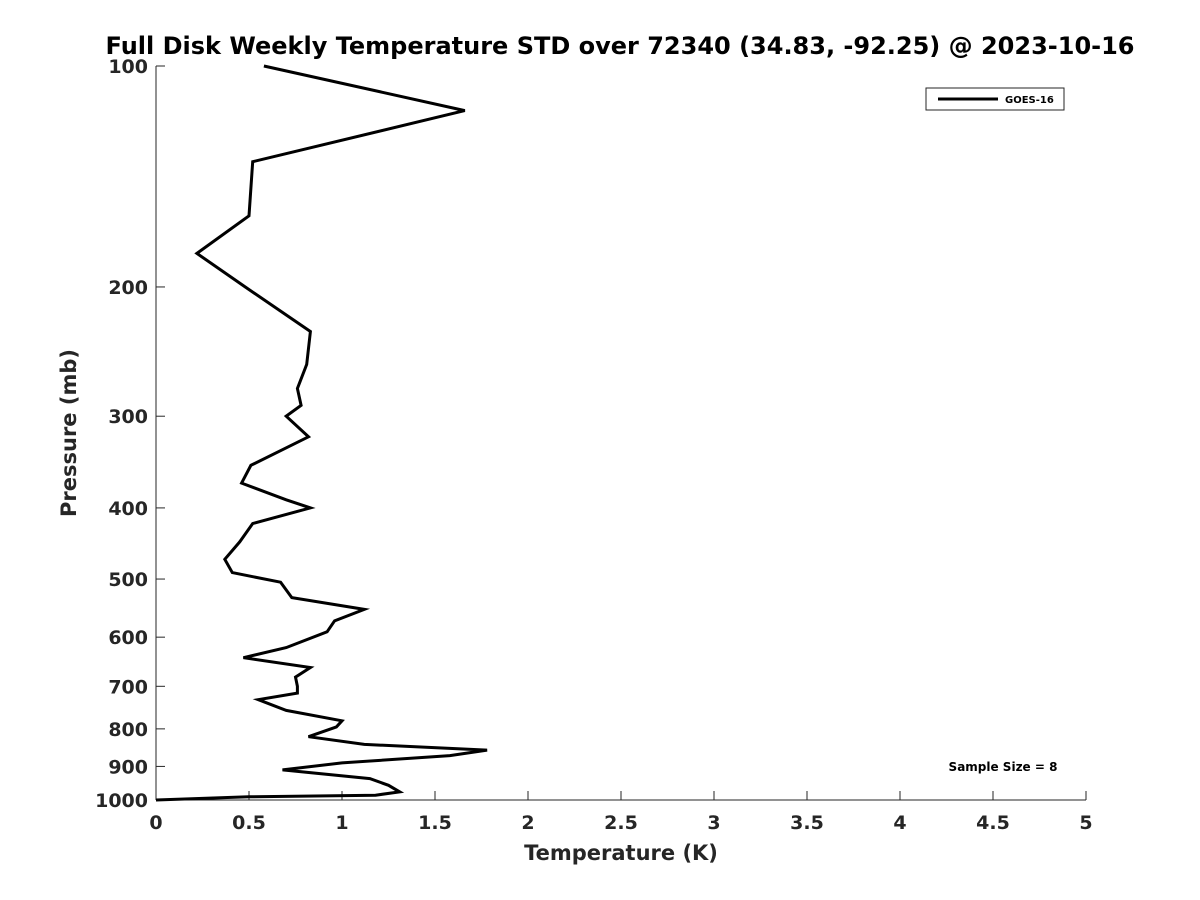  I want to click on y-tick-label: 1000, so click(121, 801).